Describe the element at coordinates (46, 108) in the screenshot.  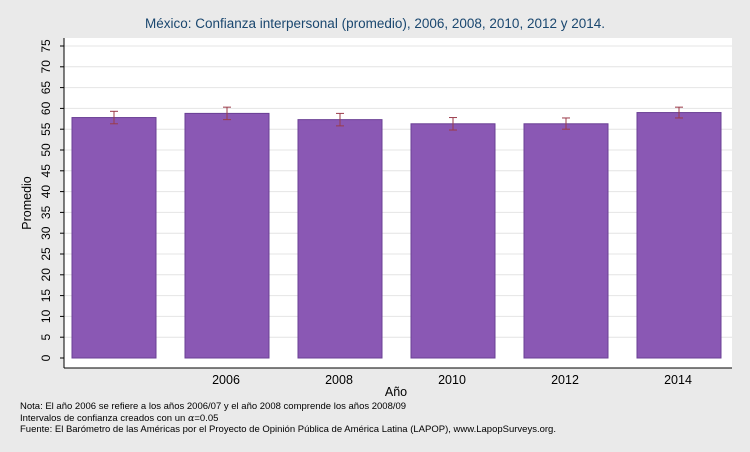
I see `y-tick-label: 60` at that location.